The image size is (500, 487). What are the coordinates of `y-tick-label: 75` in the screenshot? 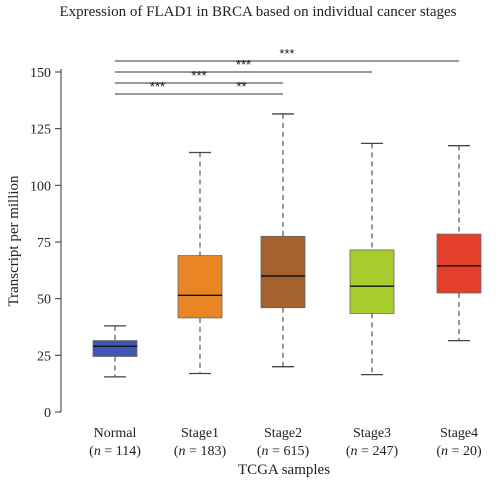 It's located at (44, 243).